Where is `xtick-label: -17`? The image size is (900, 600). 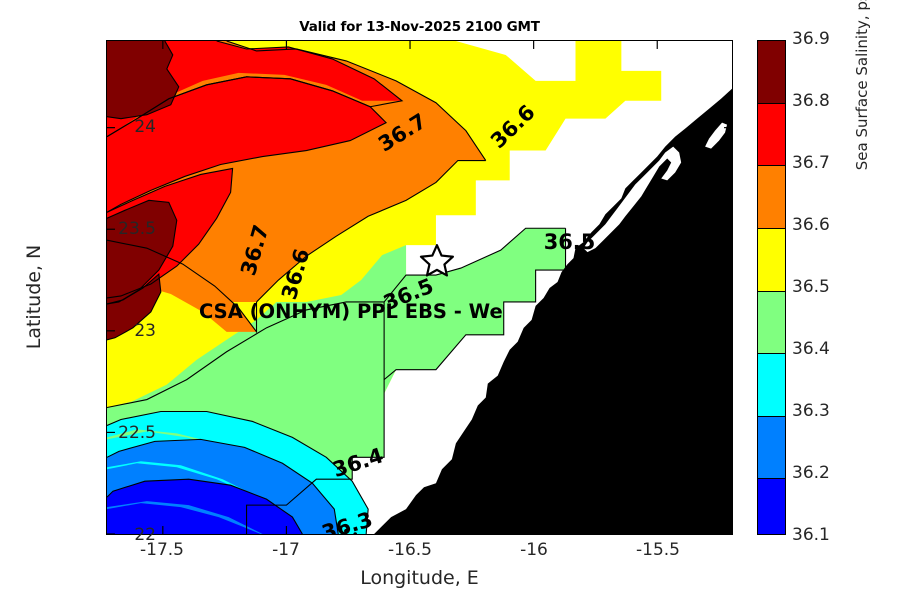
xtick-label: -17 is located at coordinates (286, 550).